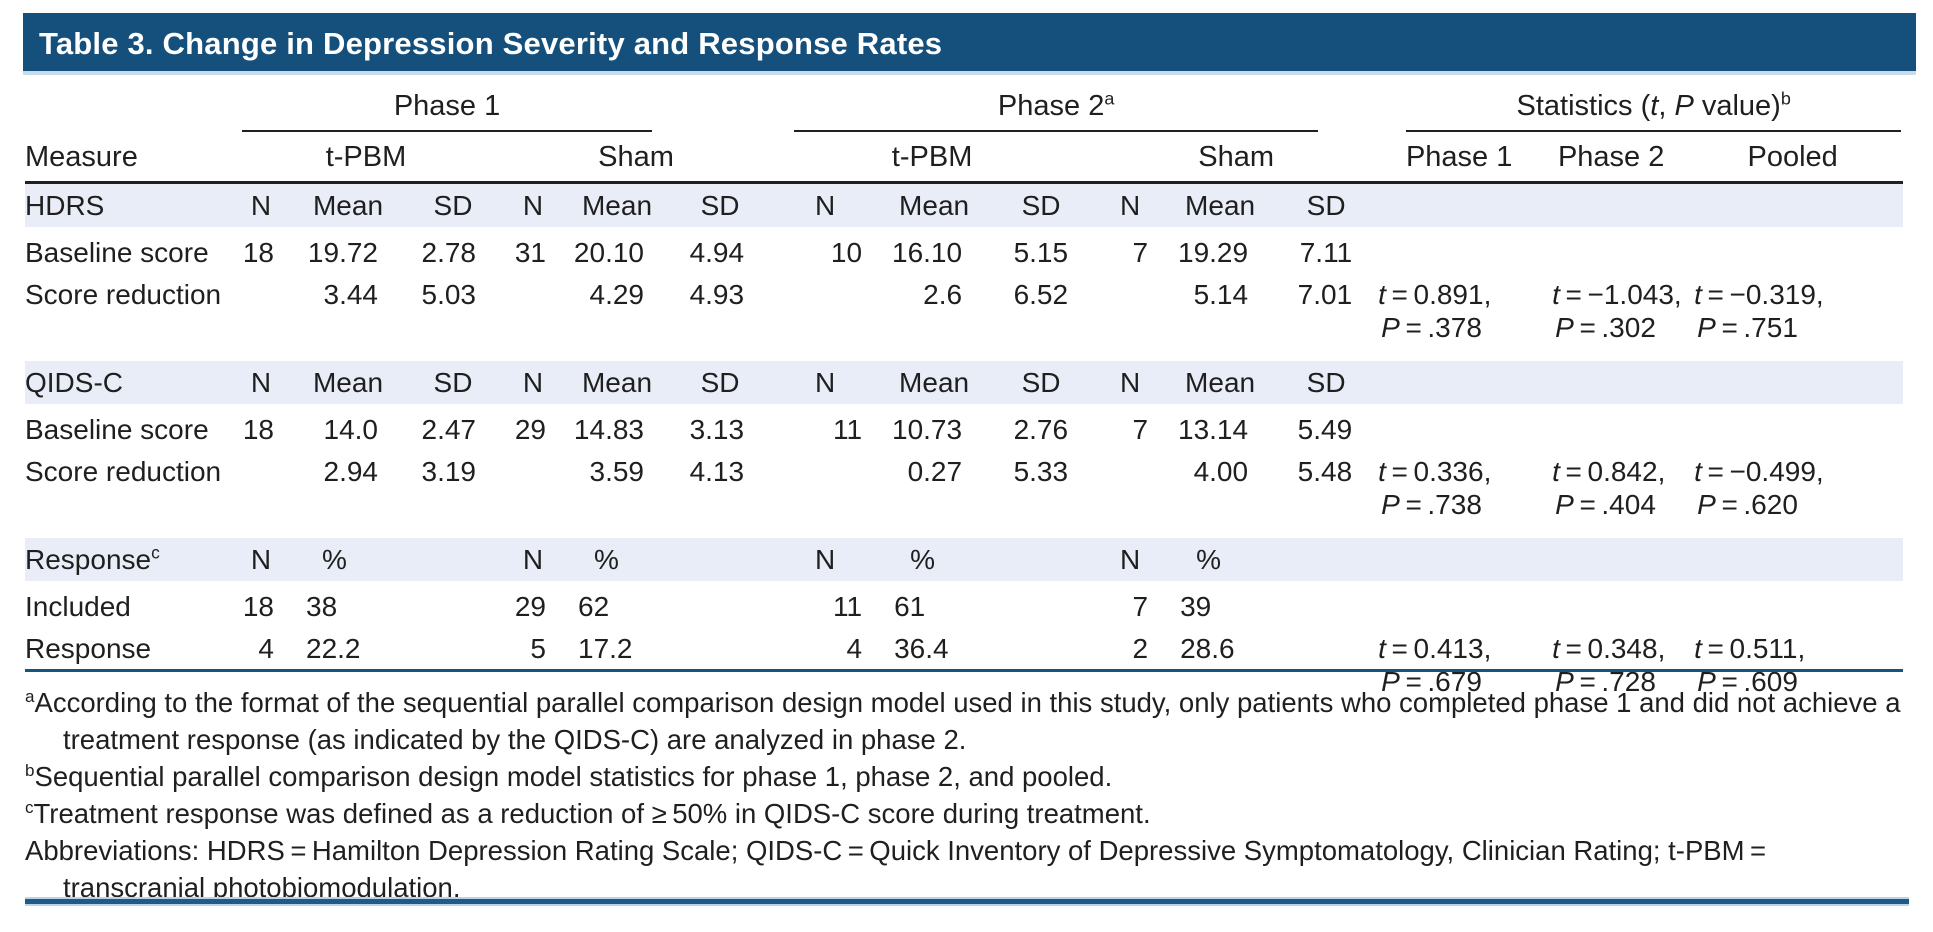 This screenshot has width=1933, height=932. Describe the element at coordinates (964, 602) in the screenshot. I see `table-row: Included 18 38 29 62 11 61 7 39` at that location.